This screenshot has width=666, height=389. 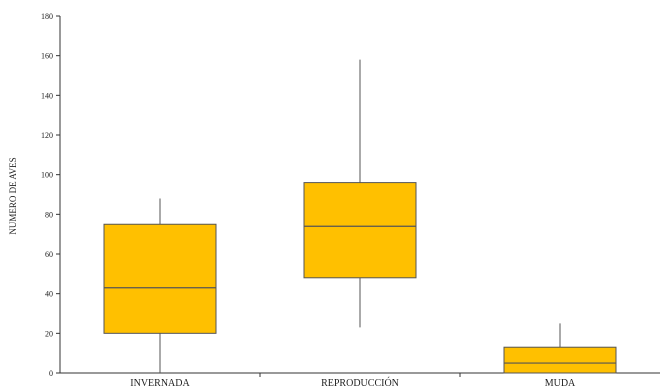 I want to click on x-category-label: MUDA, so click(x=560, y=383).